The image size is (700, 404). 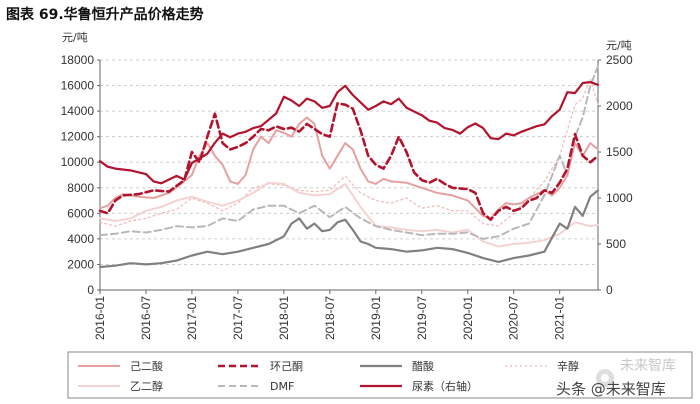 What do you see at coordinates (619, 152) in the screenshot?
I see `y-right-tick-label: 1500` at bounding box center [619, 152].